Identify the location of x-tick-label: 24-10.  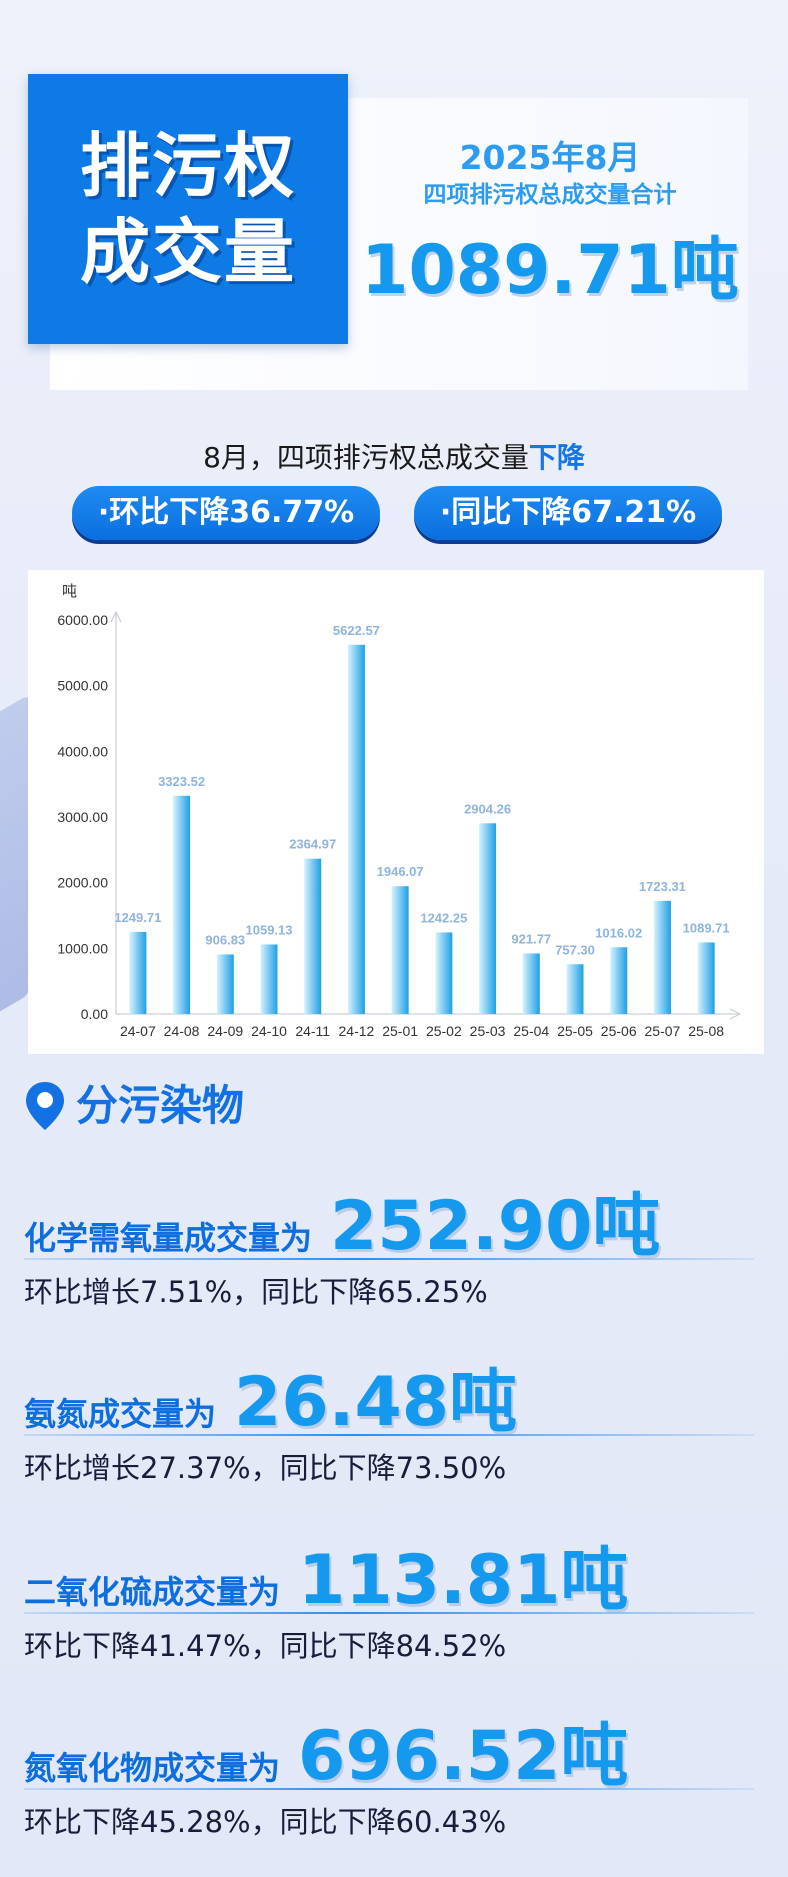
(269, 1031).